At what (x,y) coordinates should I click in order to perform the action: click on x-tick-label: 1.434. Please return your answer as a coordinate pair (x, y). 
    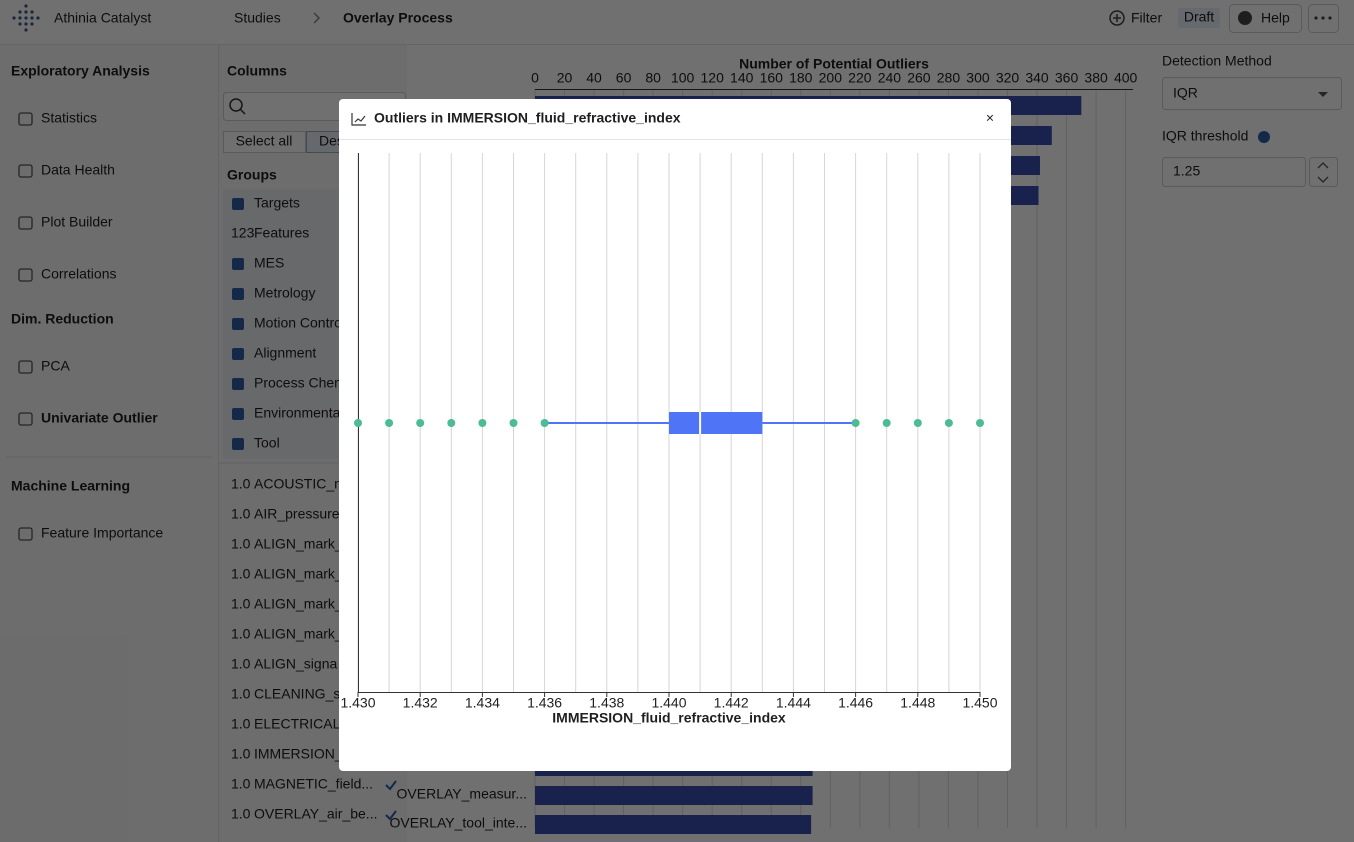
    Looking at the image, I should click on (482, 703).